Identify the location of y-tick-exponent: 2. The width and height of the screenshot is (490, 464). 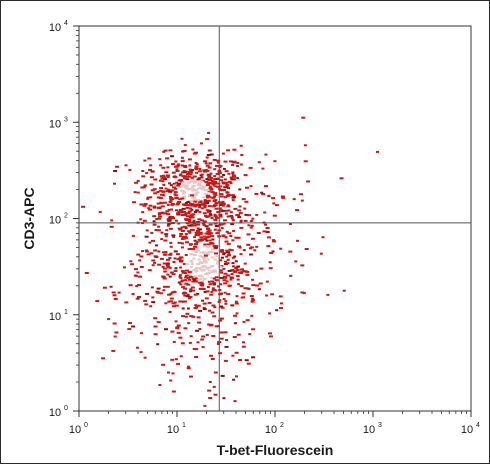
(66, 216).